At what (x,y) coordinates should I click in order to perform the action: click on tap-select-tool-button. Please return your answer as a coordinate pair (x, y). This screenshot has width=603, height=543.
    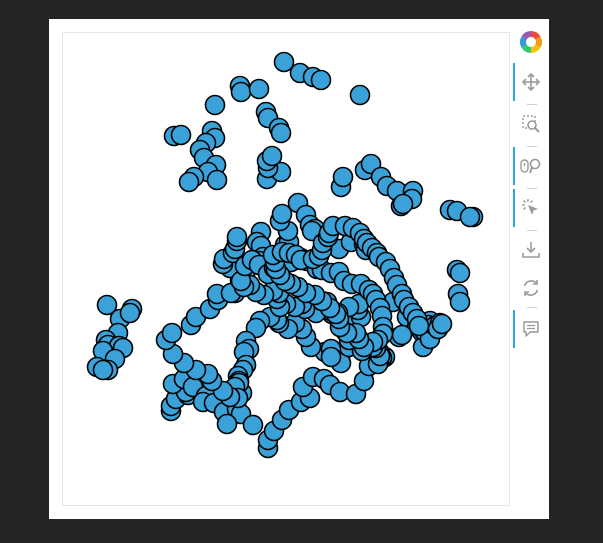
    Looking at the image, I should click on (531, 208).